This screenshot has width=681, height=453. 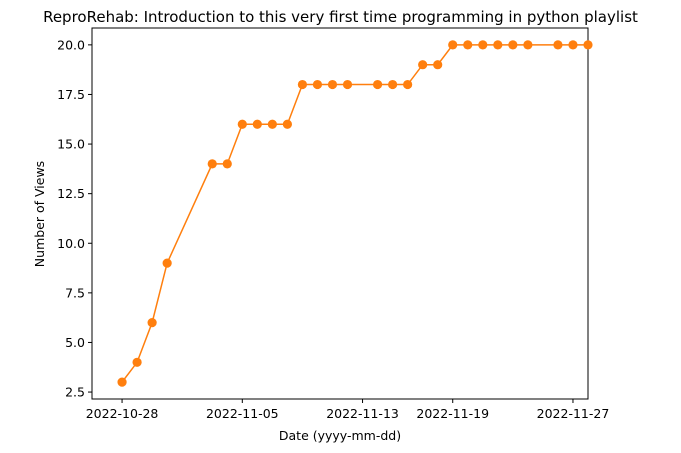 What do you see at coordinates (75, 392) in the screenshot?
I see `y-tick-label: 2.5` at bounding box center [75, 392].